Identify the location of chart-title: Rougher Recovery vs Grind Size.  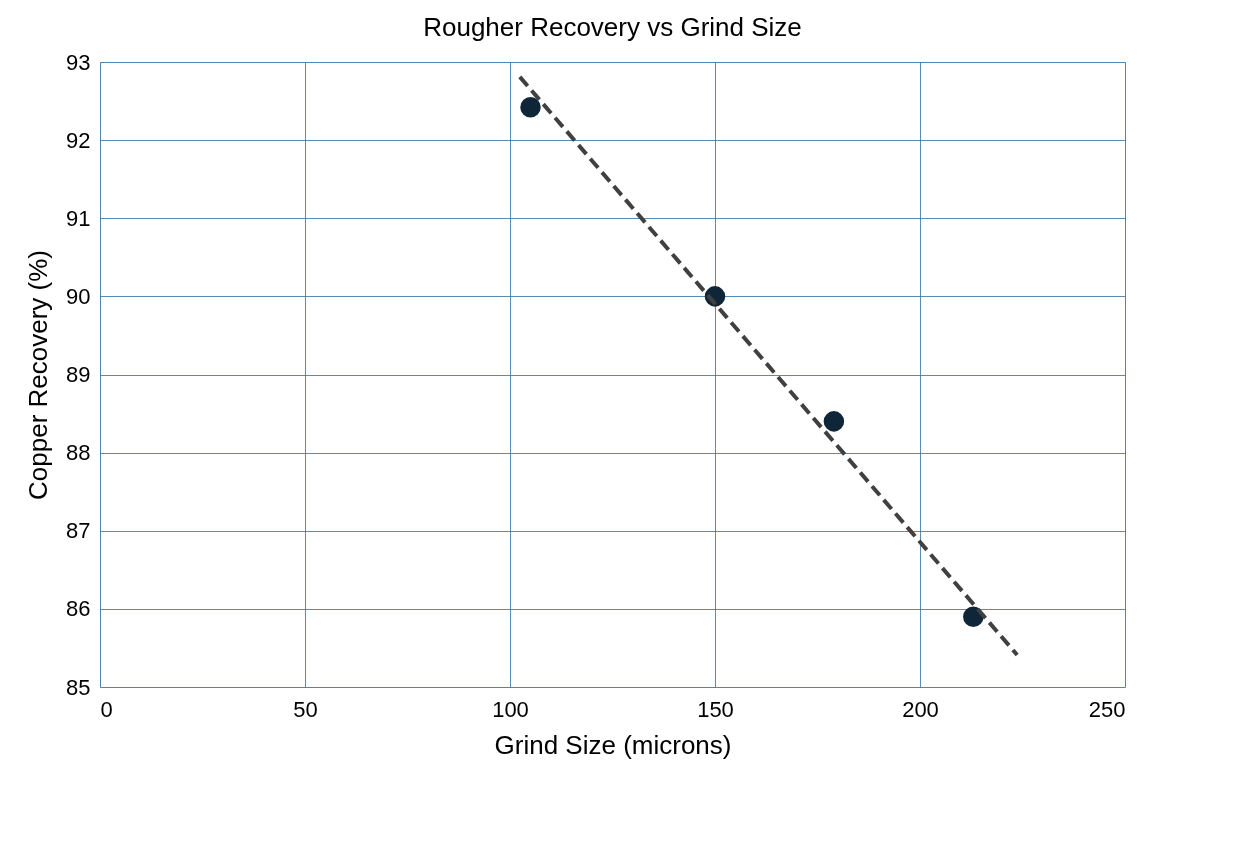
(612, 27).